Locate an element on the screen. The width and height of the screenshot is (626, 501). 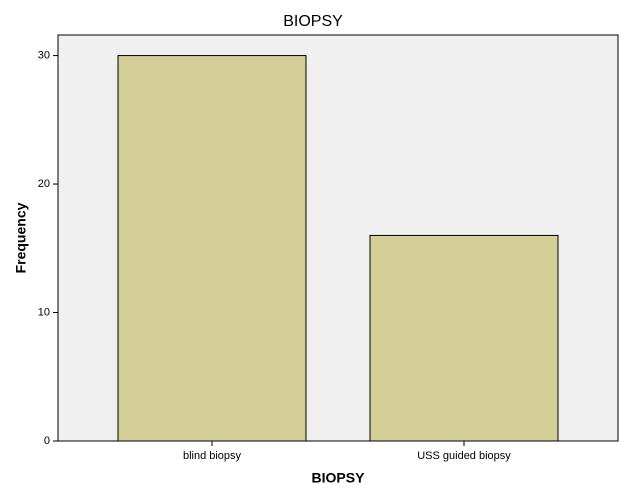
y-tick-label: 10 is located at coordinates (44, 312).